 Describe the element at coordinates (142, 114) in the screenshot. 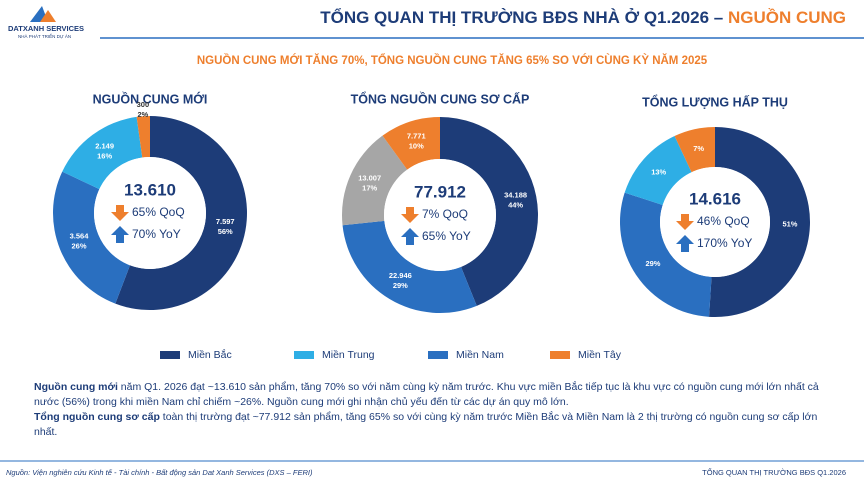

I see `percent-label: 2%` at that location.